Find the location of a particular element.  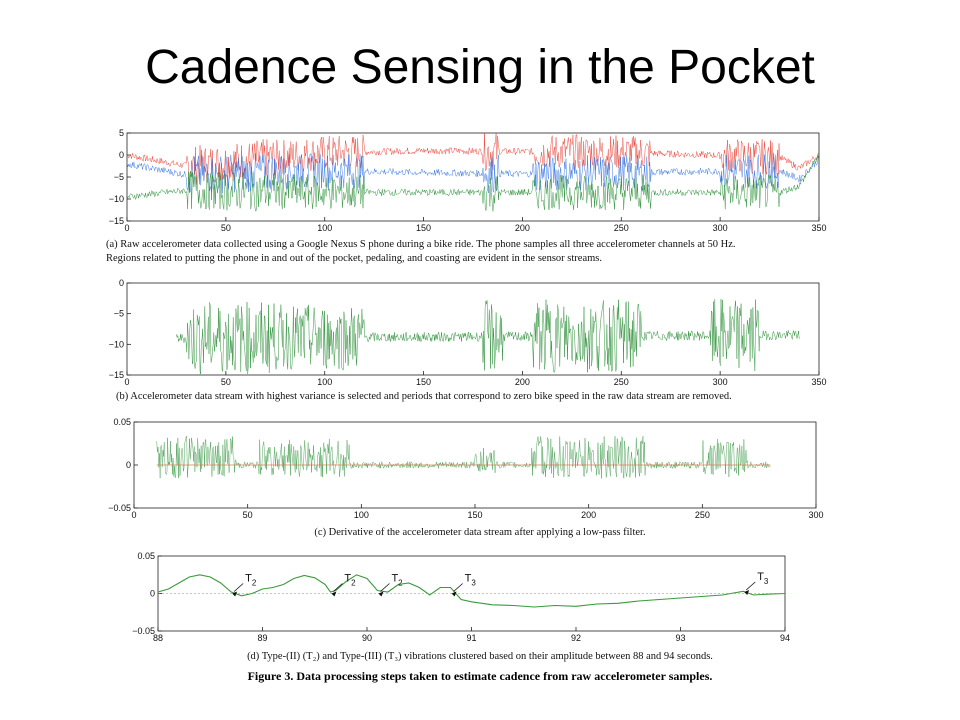

x-tick-label-d: 89 is located at coordinates (262, 638).